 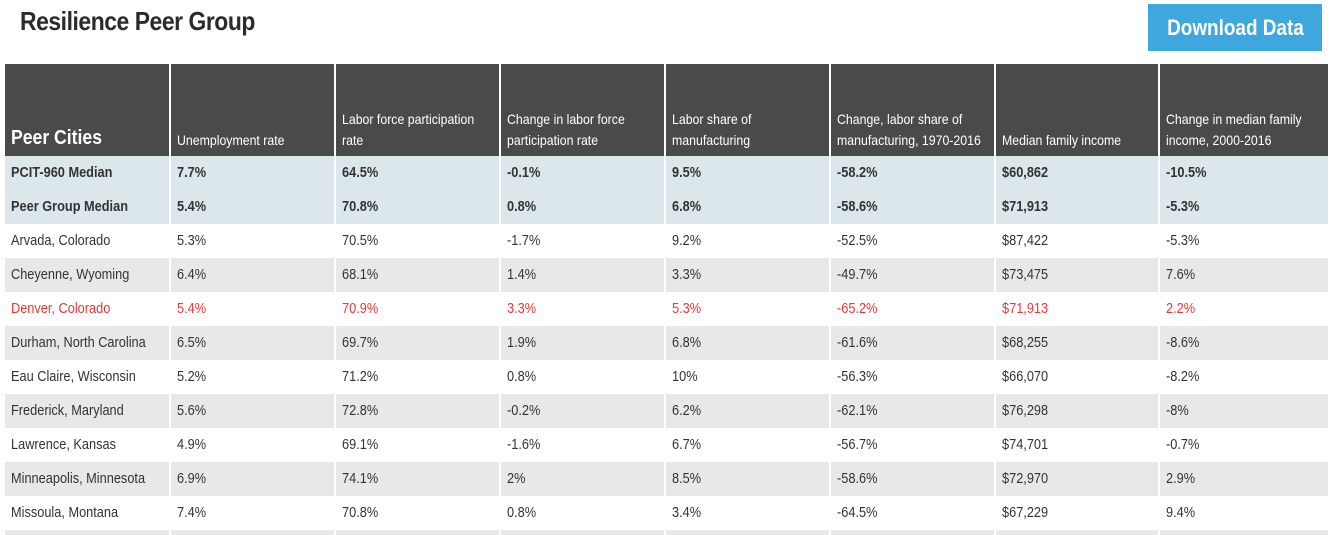 I want to click on value-cell: 6.4%, so click(x=253, y=275).